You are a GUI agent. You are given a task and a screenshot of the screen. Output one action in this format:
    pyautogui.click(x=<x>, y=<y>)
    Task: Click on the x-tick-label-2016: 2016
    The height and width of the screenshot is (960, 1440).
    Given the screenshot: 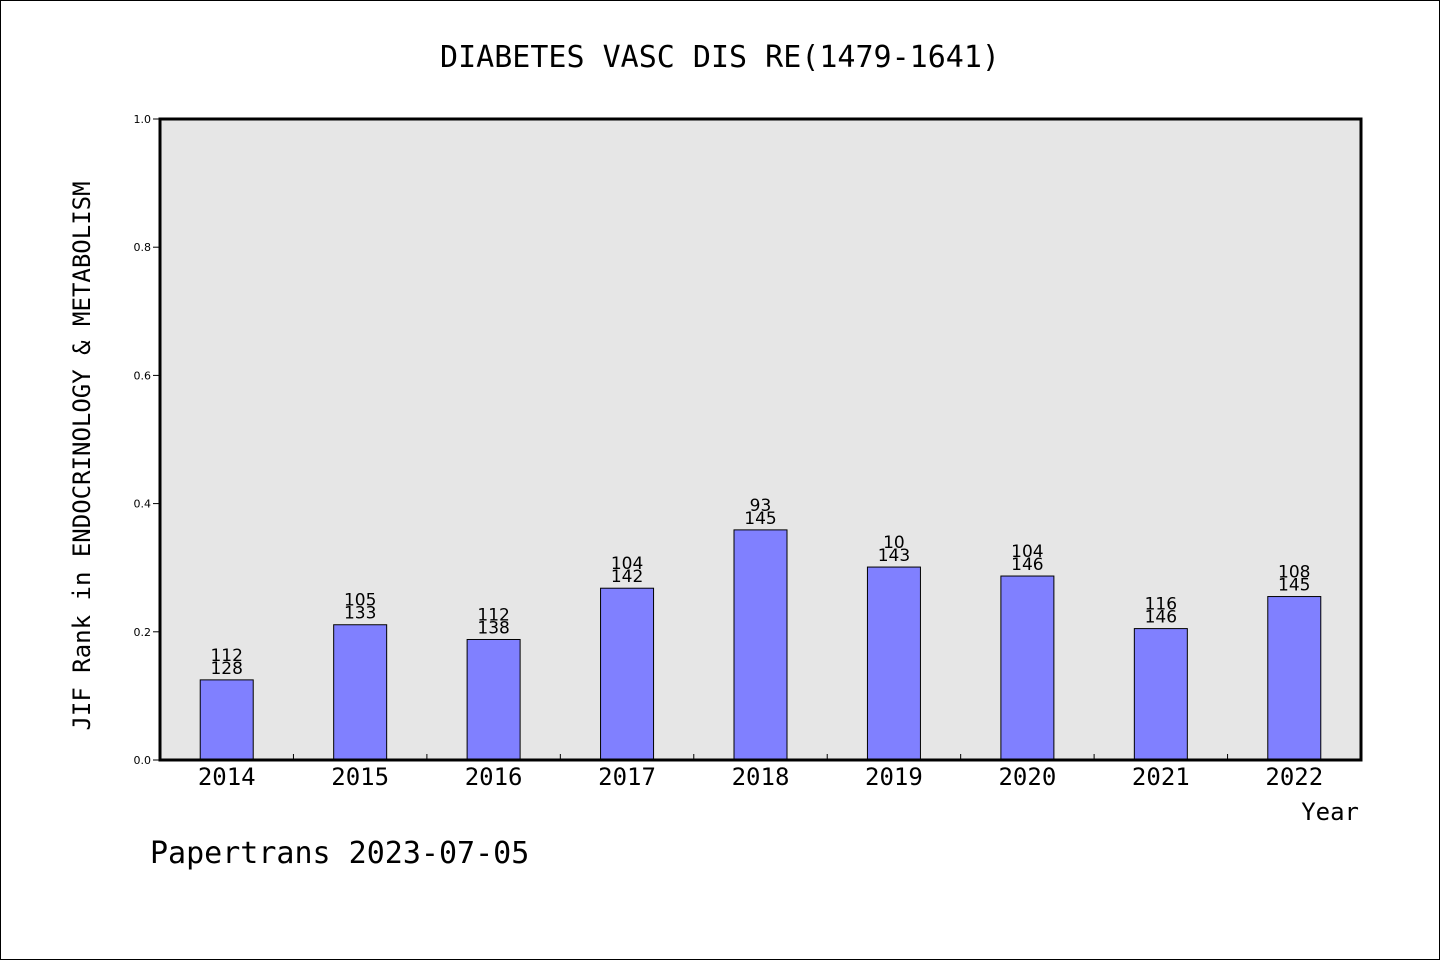 What is the action you would take?
    pyautogui.click(x=494, y=777)
    